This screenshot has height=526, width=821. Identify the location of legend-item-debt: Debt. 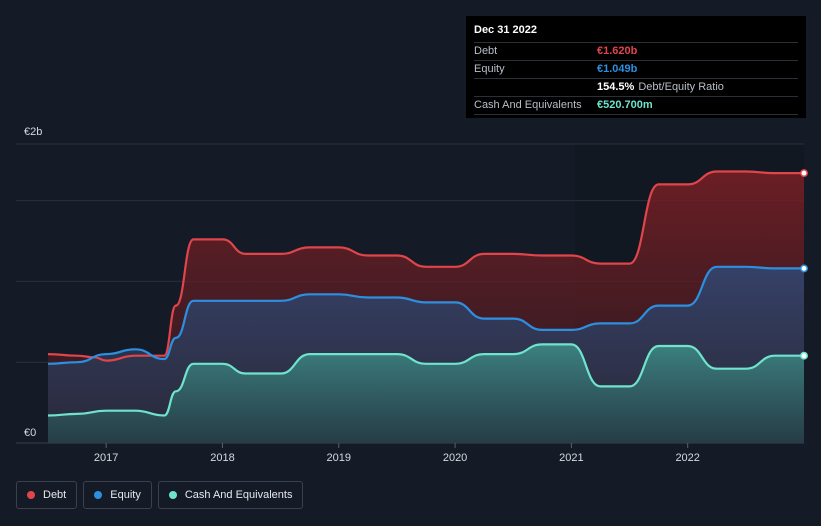
(47, 495).